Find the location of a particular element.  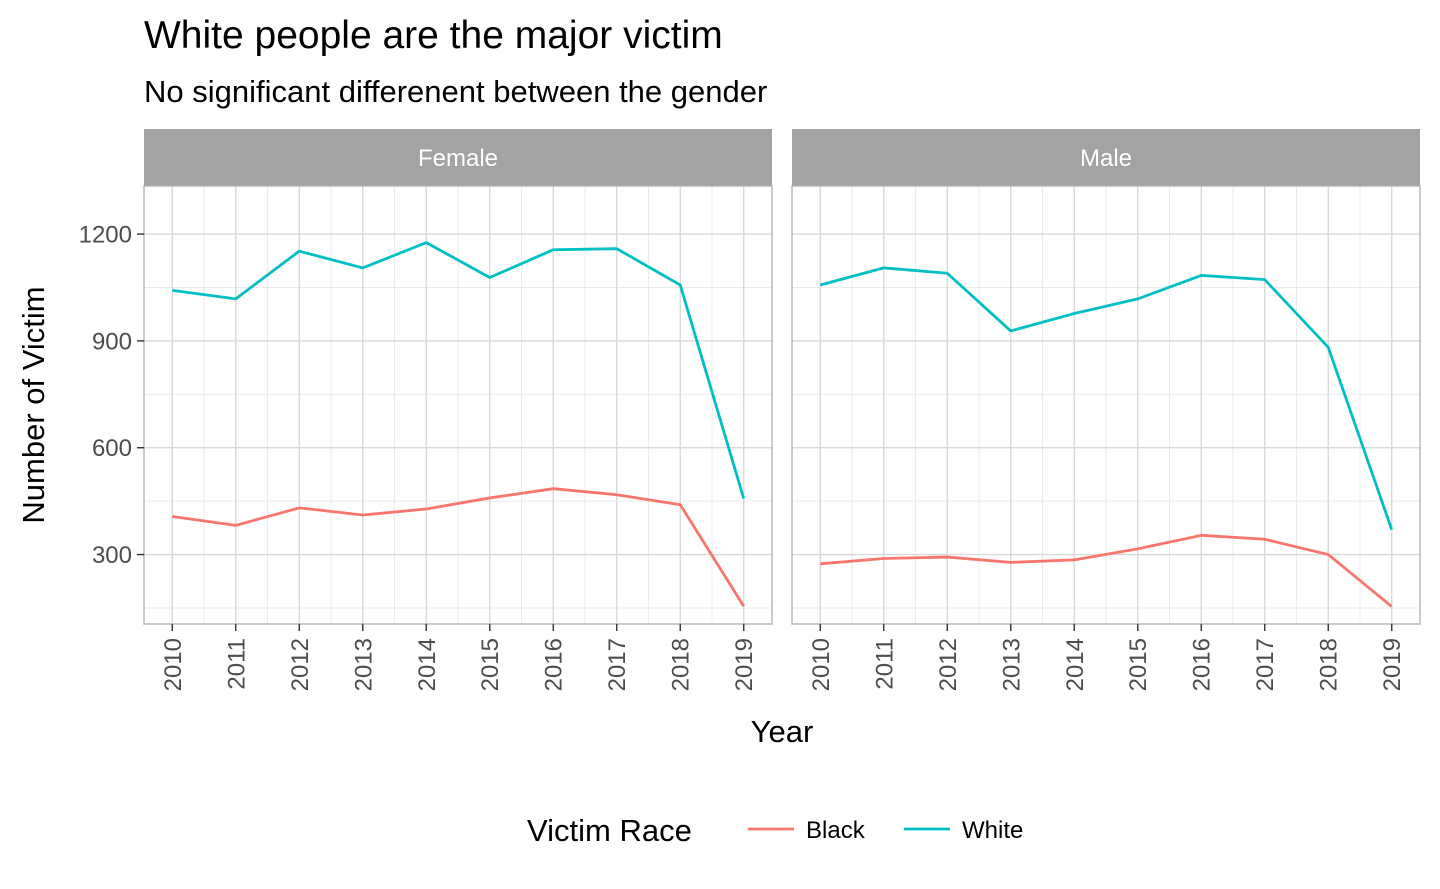

legend: Victim Race Black White is located at coordinates (775, 830).